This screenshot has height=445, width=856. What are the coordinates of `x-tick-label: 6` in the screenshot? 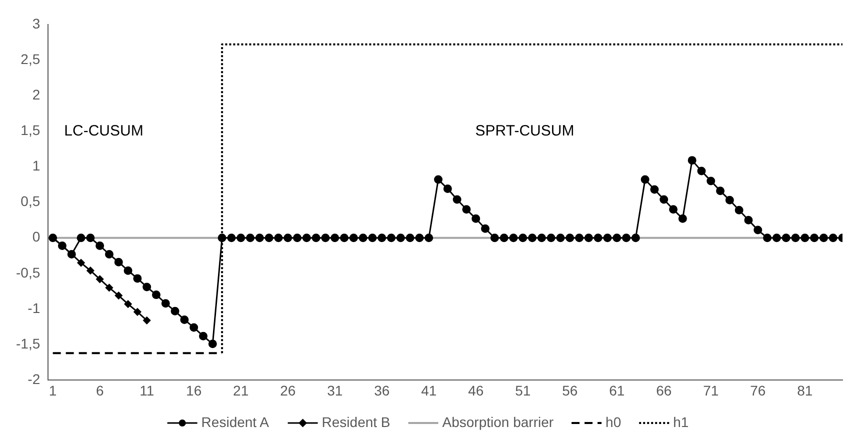 It's located at (100, 390).